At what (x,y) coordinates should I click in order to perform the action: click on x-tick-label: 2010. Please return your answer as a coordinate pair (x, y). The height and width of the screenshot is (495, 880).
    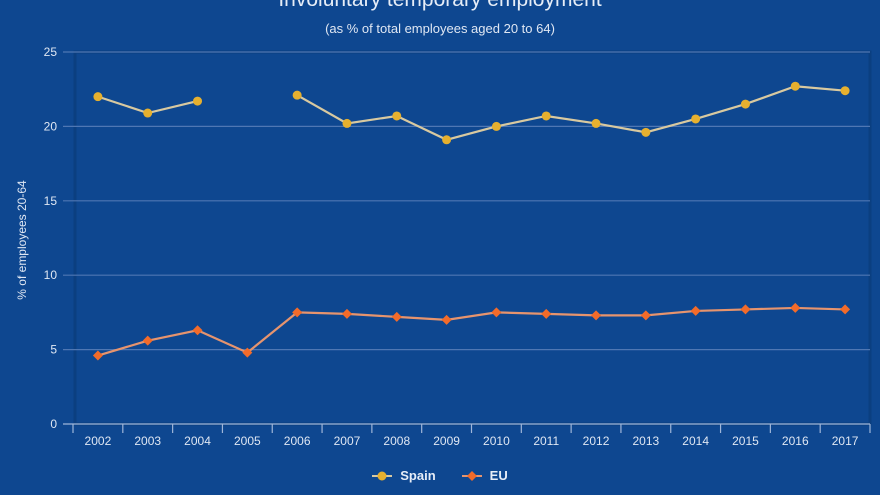
    Looking at the image, I should click on (496, 441).